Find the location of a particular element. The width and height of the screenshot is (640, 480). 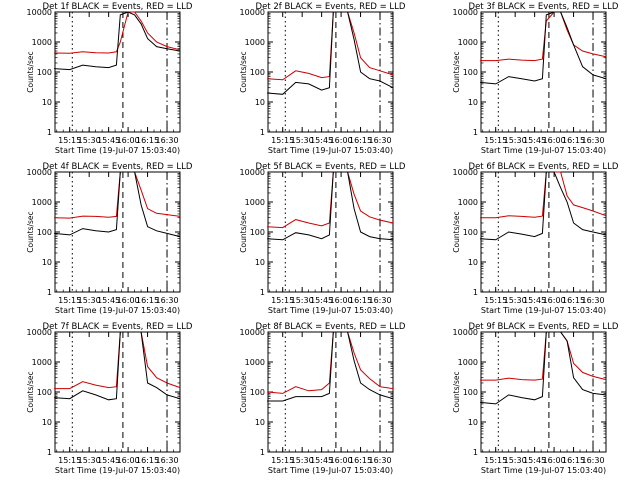

panel-title: Det 6f BLACK = Events, RED = LLD is located at coordinates (544, 167).